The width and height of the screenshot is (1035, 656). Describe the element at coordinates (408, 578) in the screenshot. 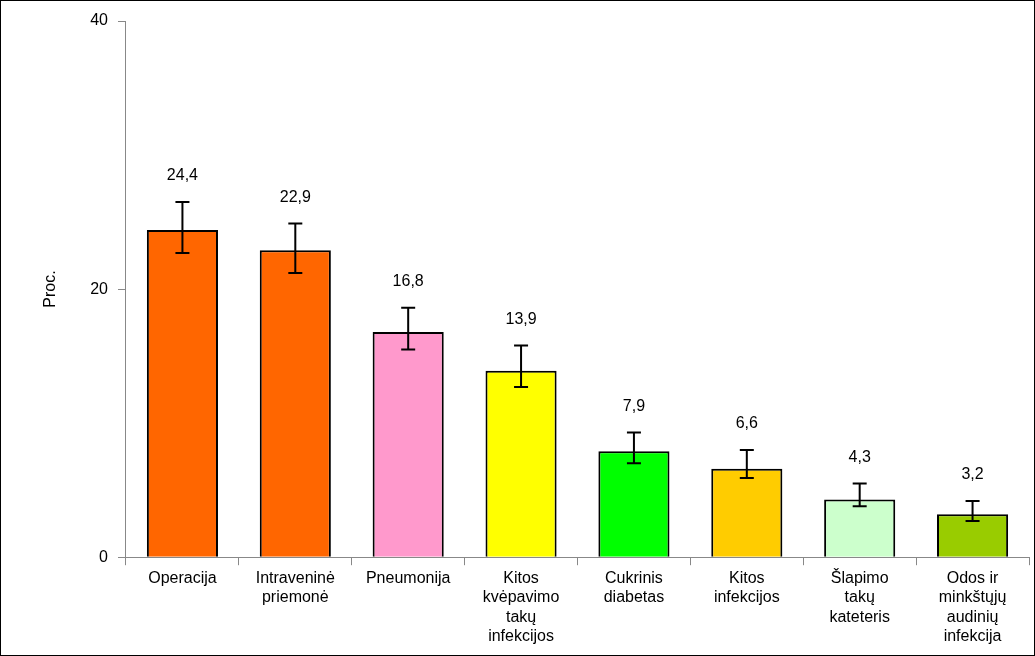

I see `x-tick-label: Pneumonija` at that location.